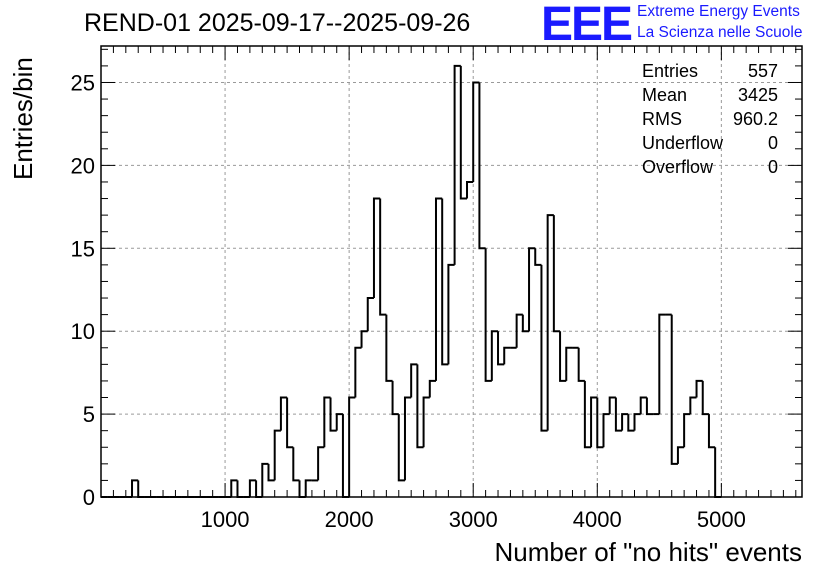 The height and width of the screenshot is (572, 836). What do you see at coordinates (349, 519) in the screenshot?
I see `x-tick-label: 2000` at bounding box center [349, 519].